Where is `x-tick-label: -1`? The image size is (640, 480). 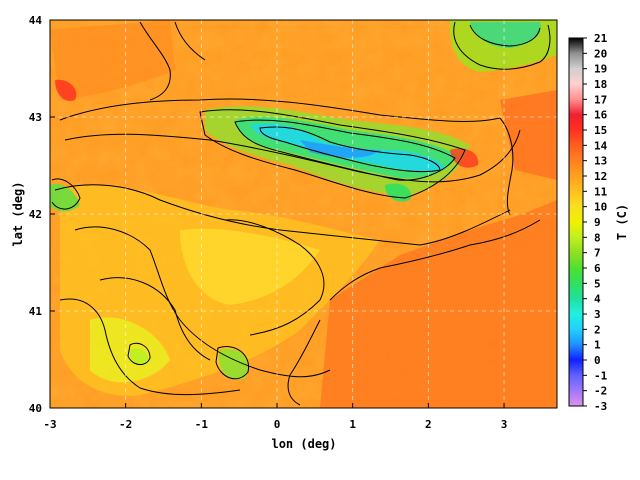
x-tick-label: -1 is located at coordinates (202, 424).